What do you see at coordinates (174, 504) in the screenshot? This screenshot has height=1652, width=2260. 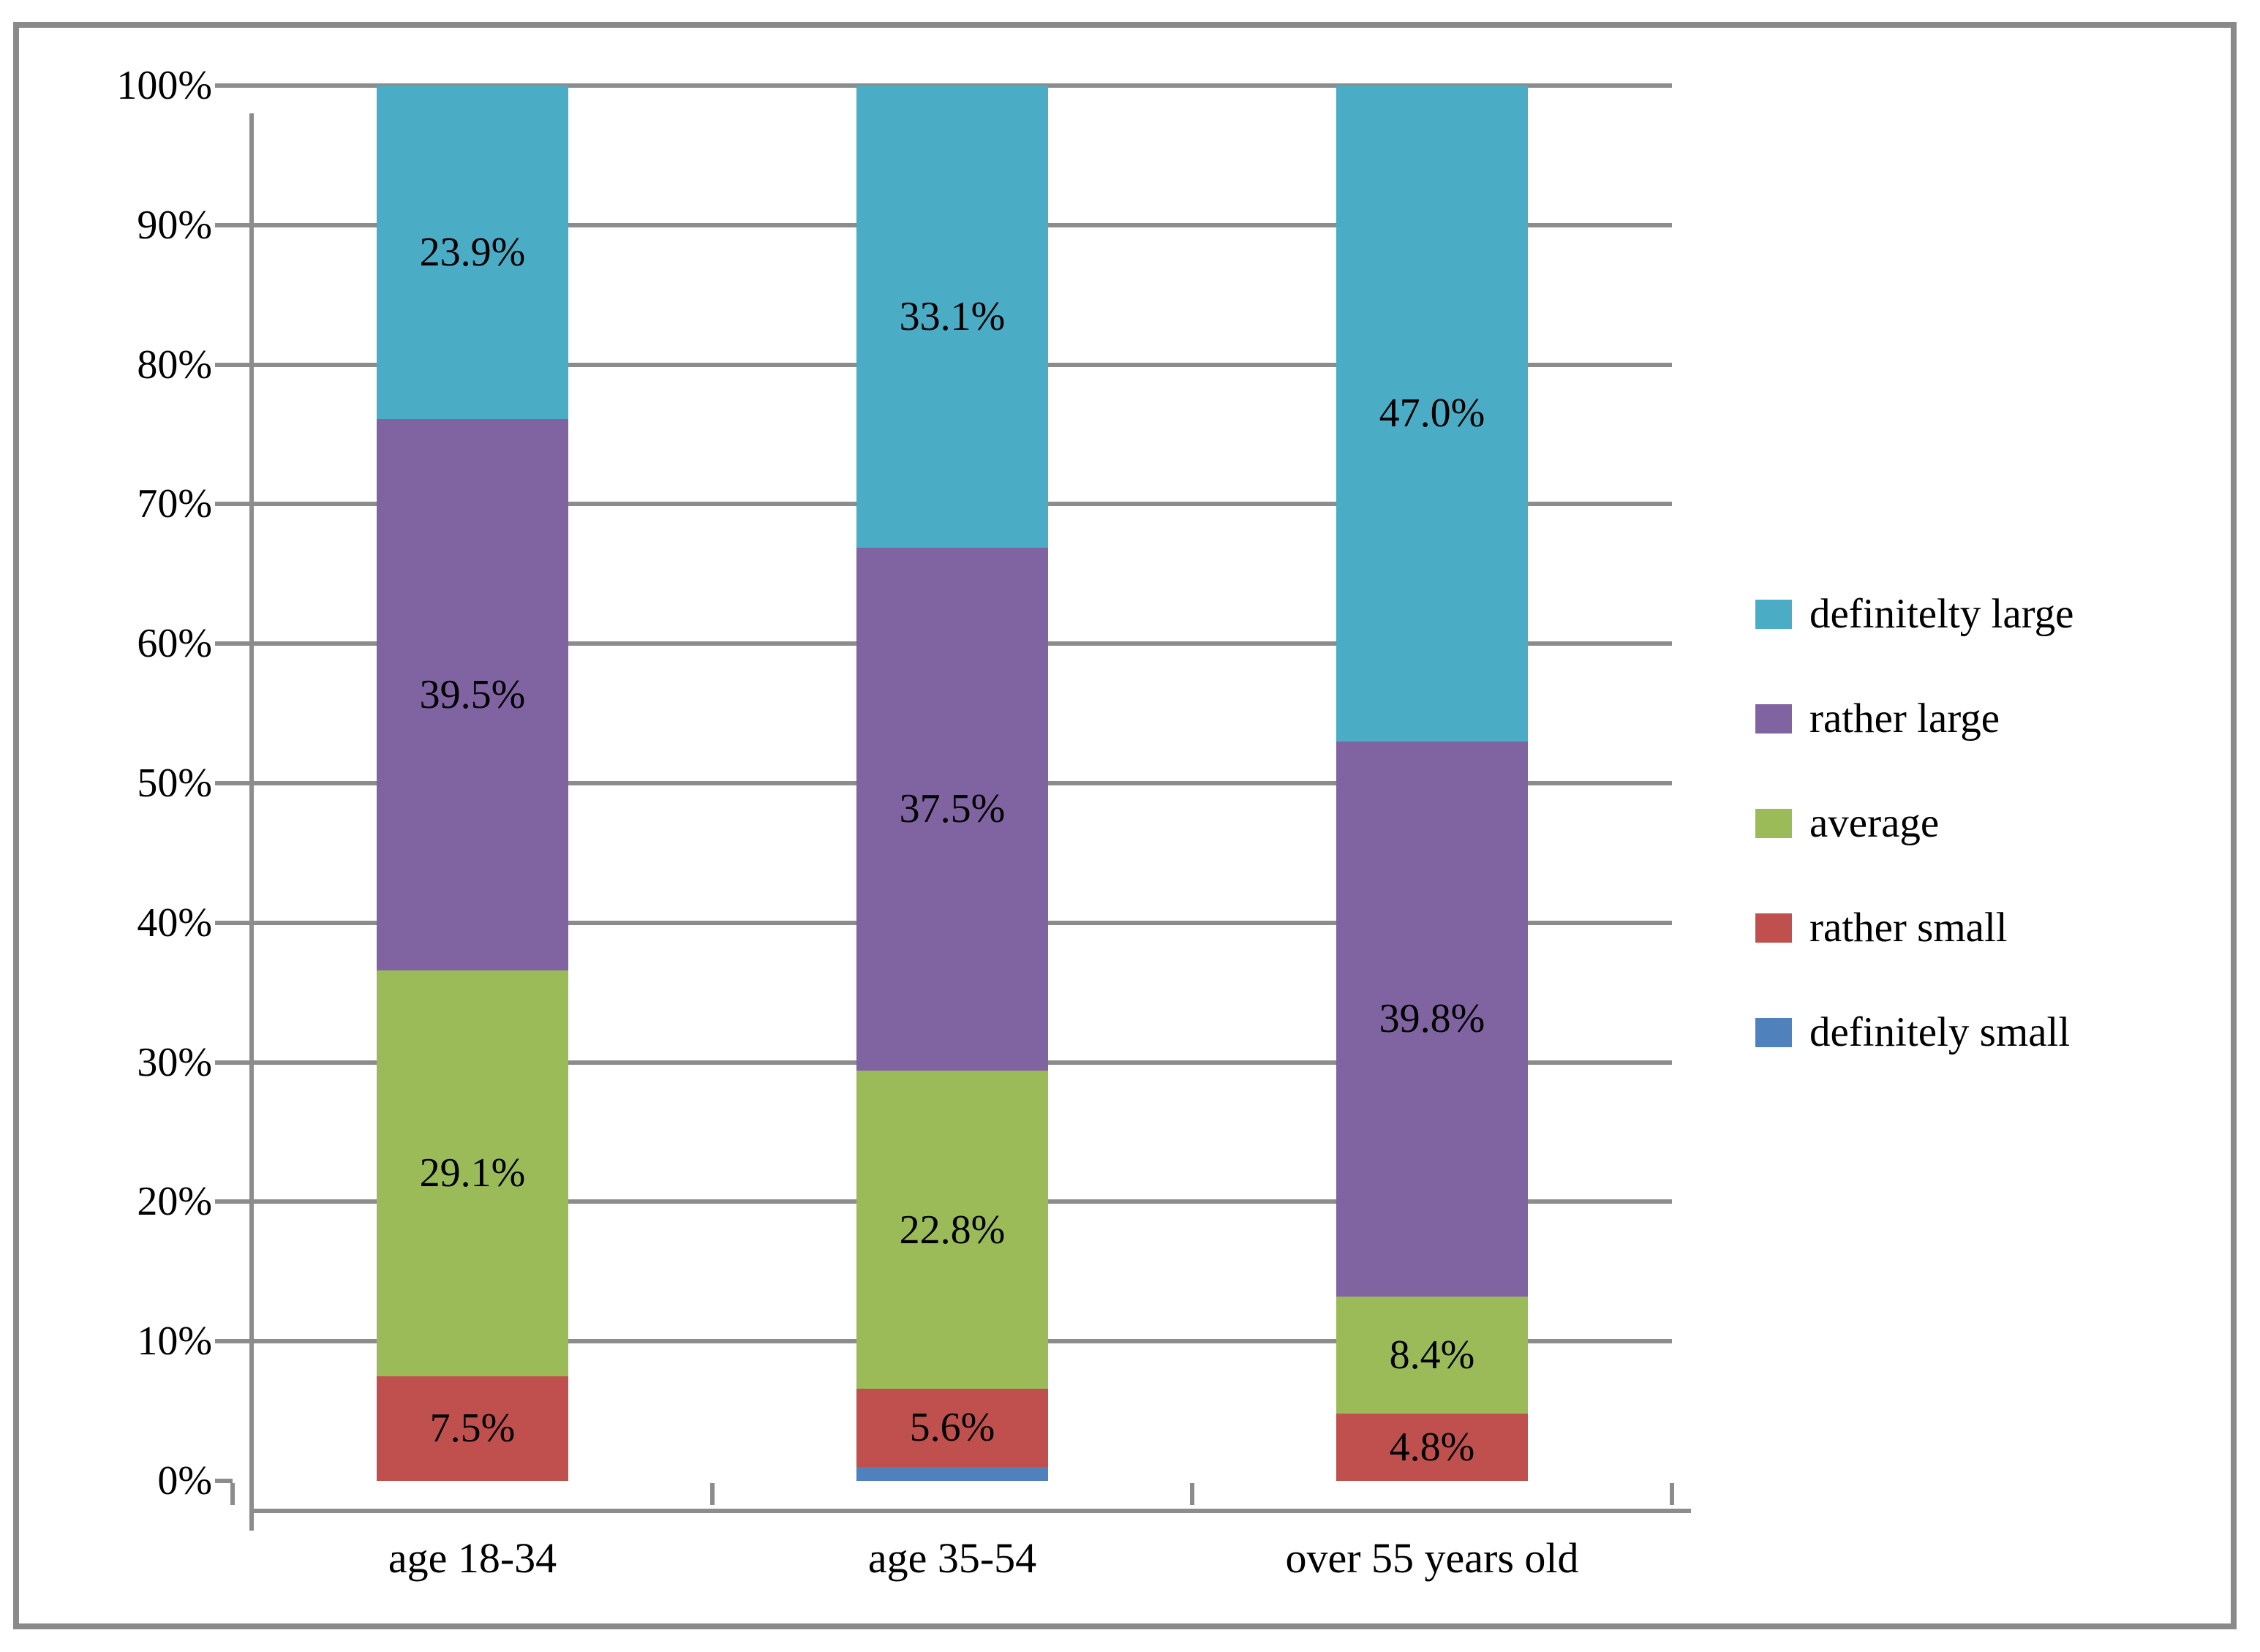 I see `y-axis-tick-label-70: 70%` at bounding box center [174, 504].